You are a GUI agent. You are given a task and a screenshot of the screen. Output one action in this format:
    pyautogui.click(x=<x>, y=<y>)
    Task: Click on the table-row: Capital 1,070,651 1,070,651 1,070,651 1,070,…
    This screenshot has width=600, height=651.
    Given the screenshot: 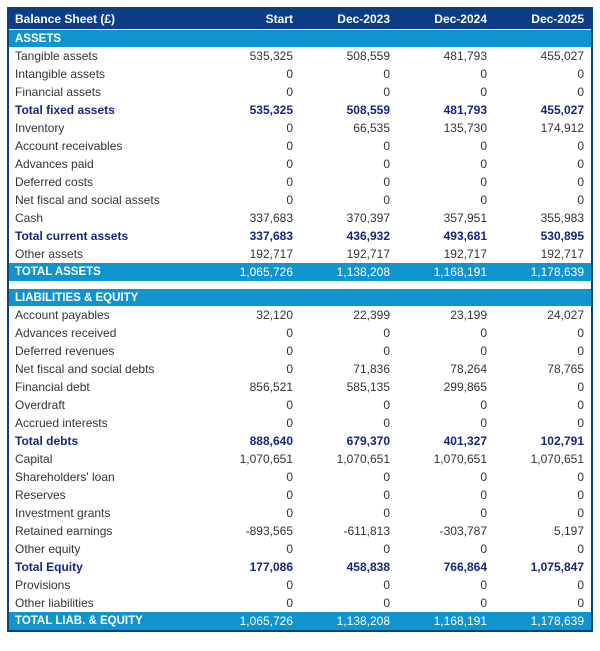 What is the action you would take?
    pyautogui.click(x=300, y=459)
    